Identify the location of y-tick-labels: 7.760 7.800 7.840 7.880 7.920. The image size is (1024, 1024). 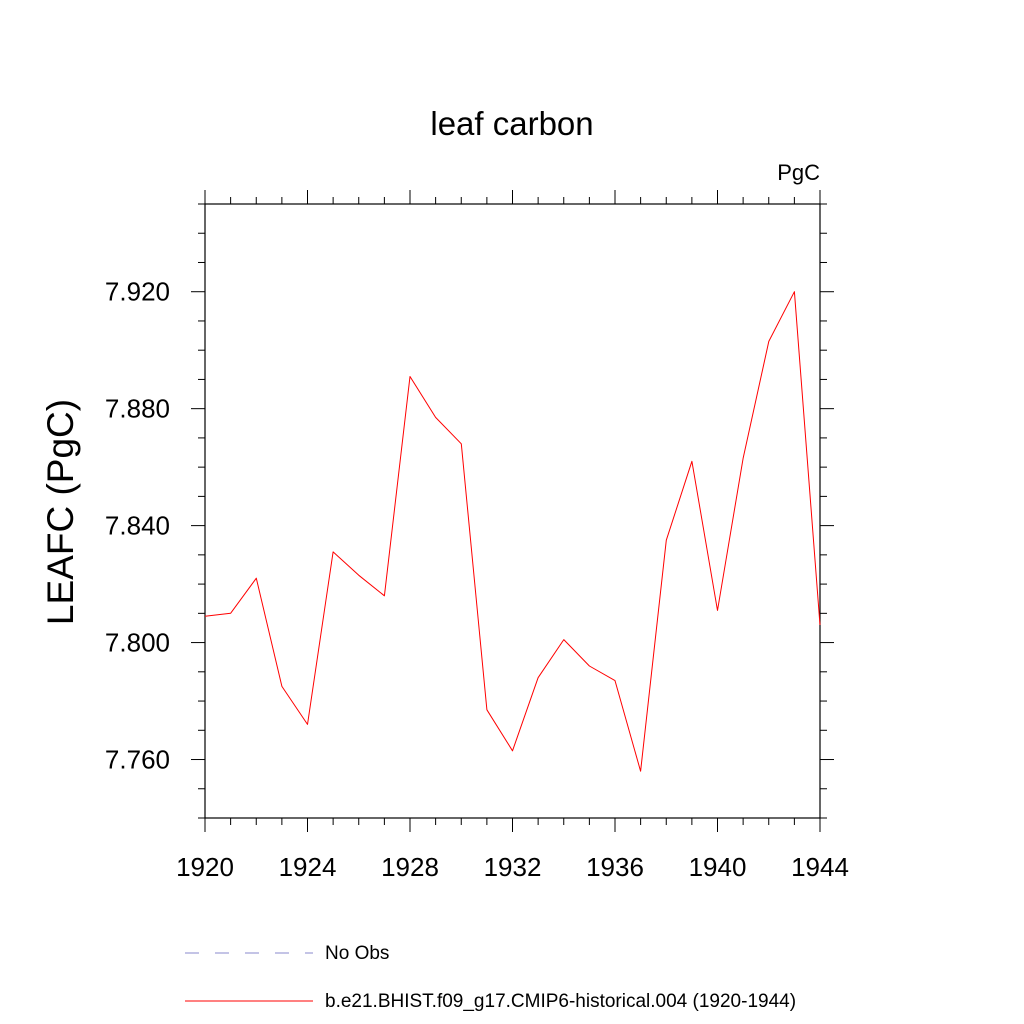
(137, 526).